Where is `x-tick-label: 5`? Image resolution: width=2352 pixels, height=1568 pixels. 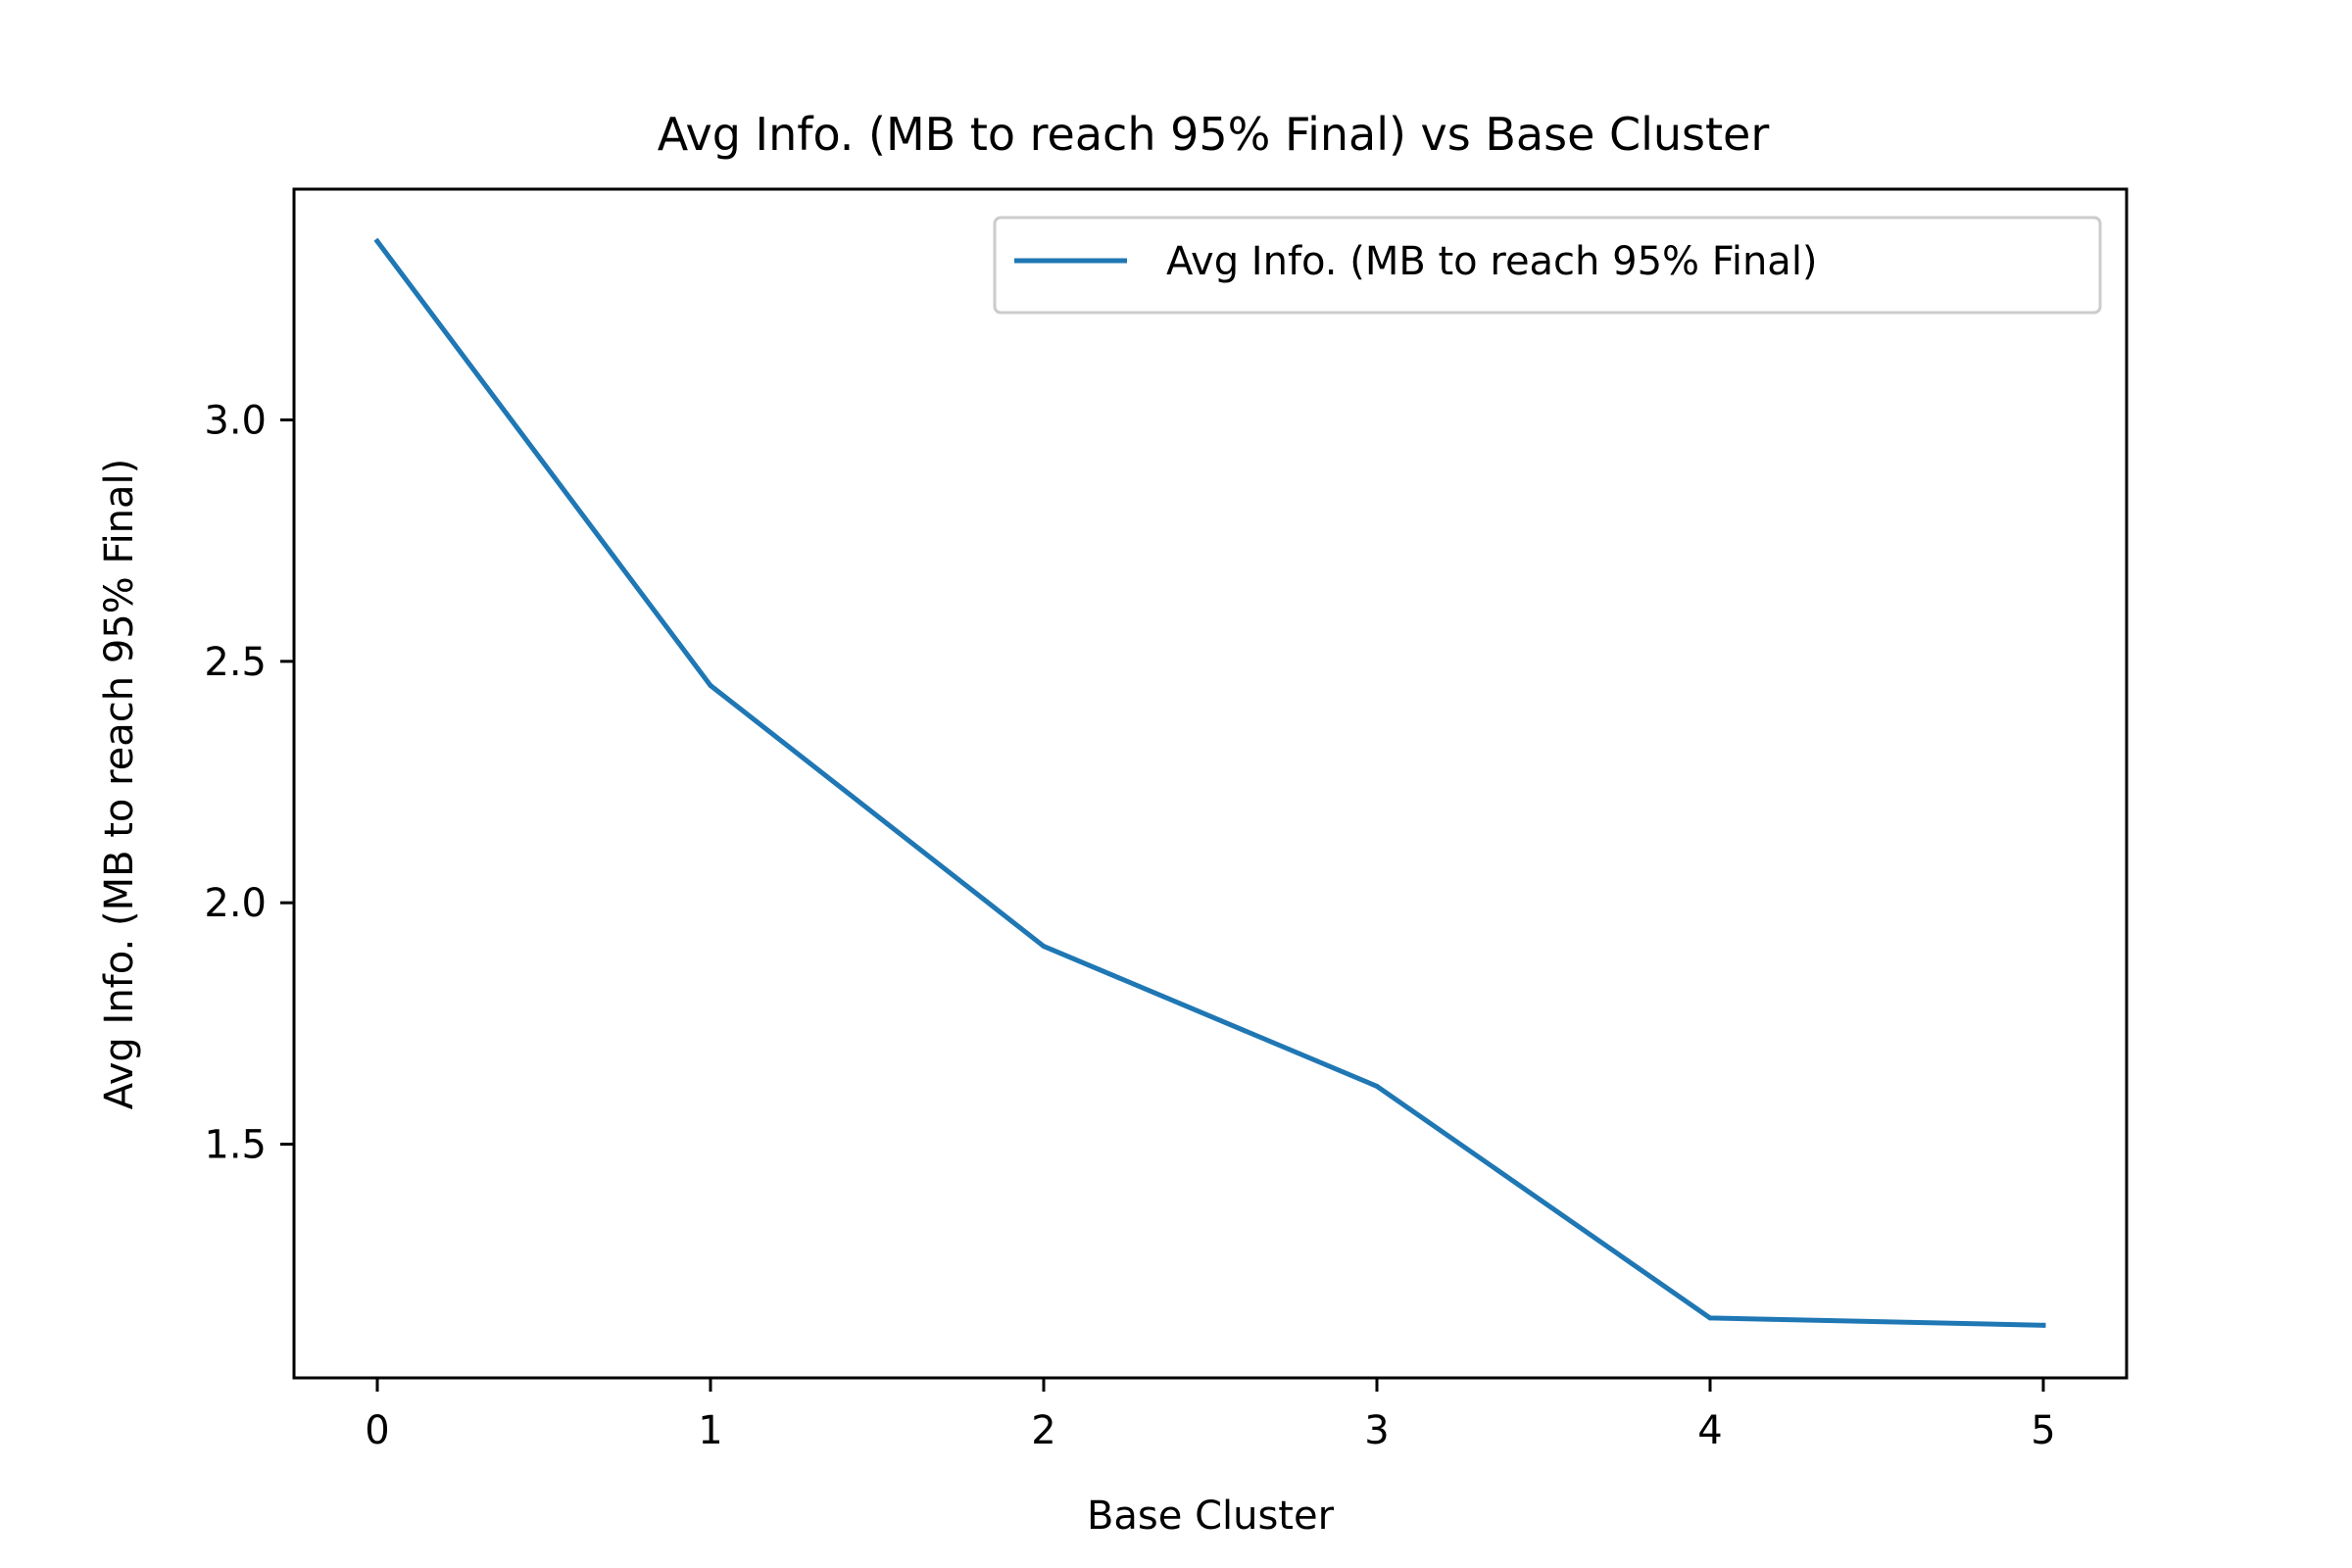 x-tick-label: 5 is located at coordinates (2043, 1430).